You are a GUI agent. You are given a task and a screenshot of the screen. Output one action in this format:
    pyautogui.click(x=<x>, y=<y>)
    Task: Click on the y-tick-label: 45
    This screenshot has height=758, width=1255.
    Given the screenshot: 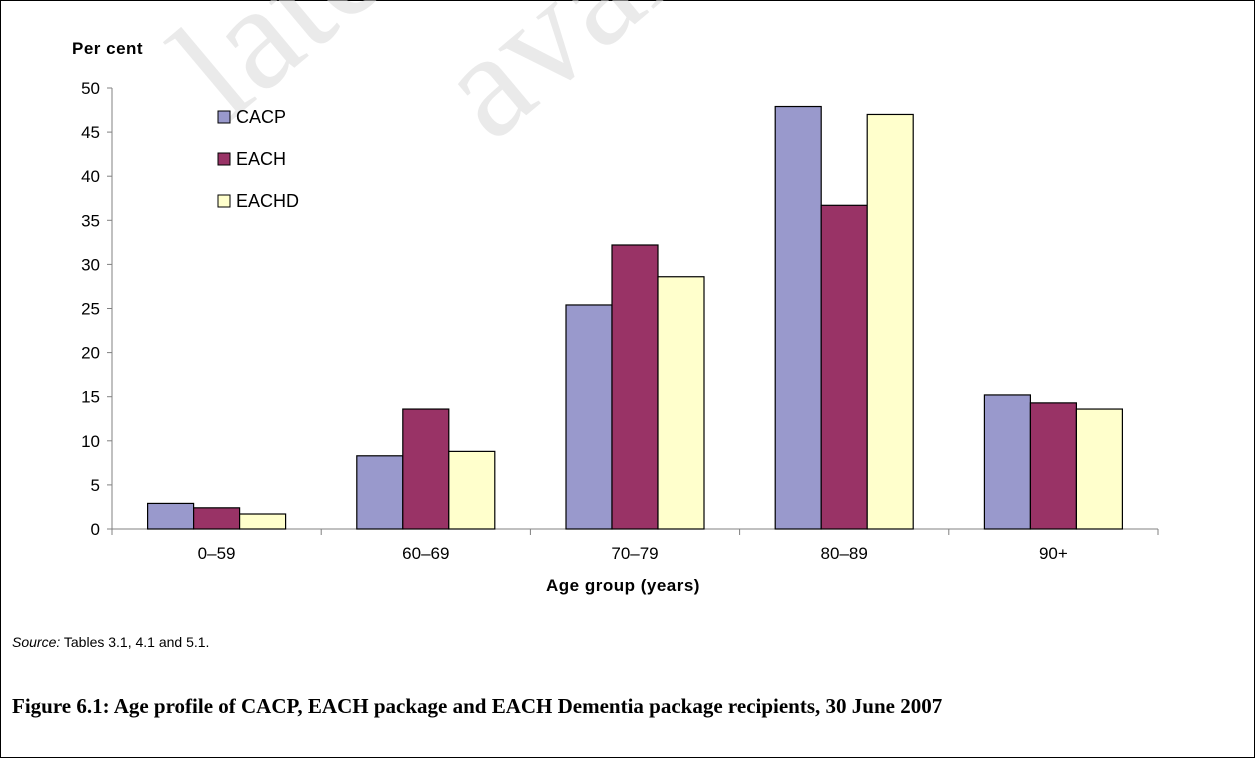 What is the action you would take?
    pyautogui.click(x=90, y=132)
    